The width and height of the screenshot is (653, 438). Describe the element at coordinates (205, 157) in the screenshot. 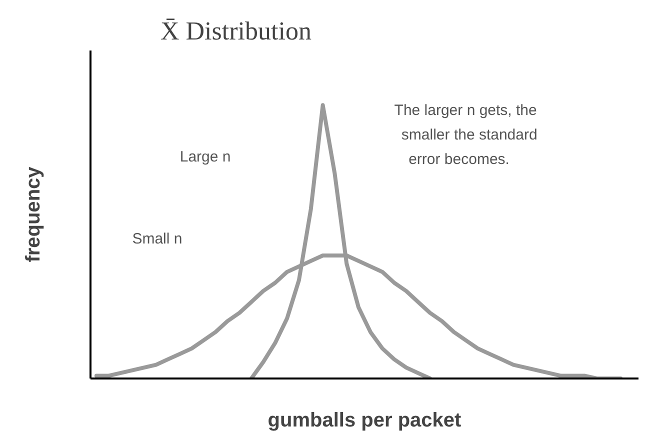

I see `annotation: Large n` at that location.